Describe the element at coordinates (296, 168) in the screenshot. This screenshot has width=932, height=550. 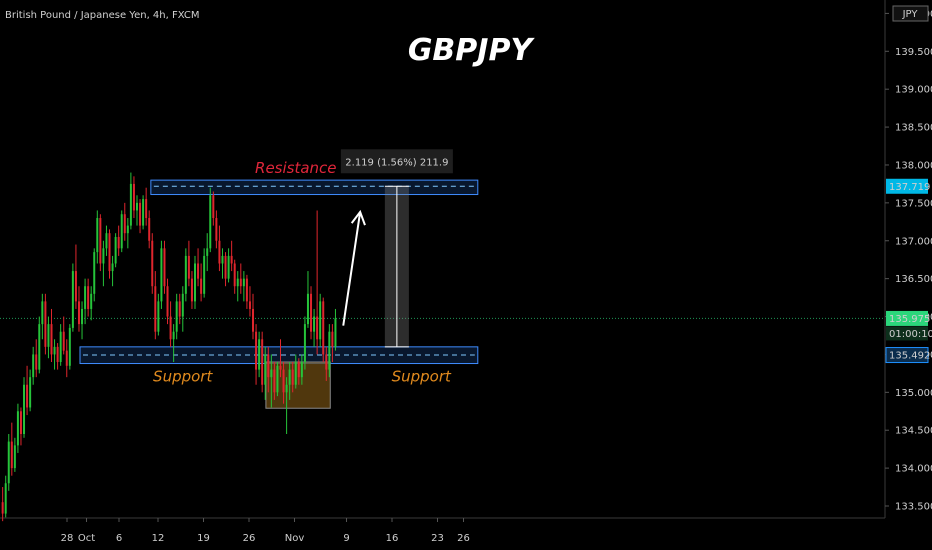
I see `resistance-label: Resistance` at that location.